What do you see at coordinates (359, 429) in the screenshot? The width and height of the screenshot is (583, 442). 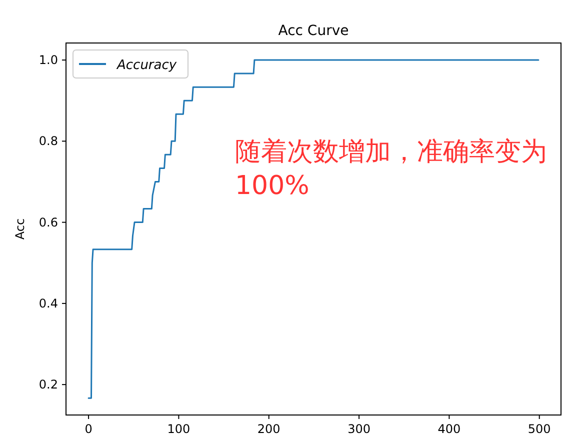 I see `x-tick-label: 300` at bounding box center [359, 429].